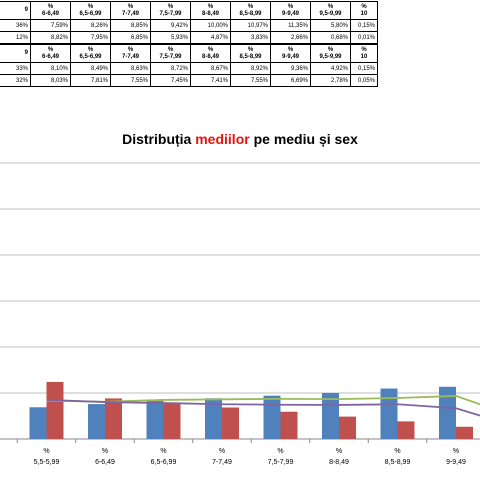 This screenshot has height=483, width=480. Describe the element at coordinates (339, 462) in the screenshot. I see `x-tick-label: 8-8,49` at that location.